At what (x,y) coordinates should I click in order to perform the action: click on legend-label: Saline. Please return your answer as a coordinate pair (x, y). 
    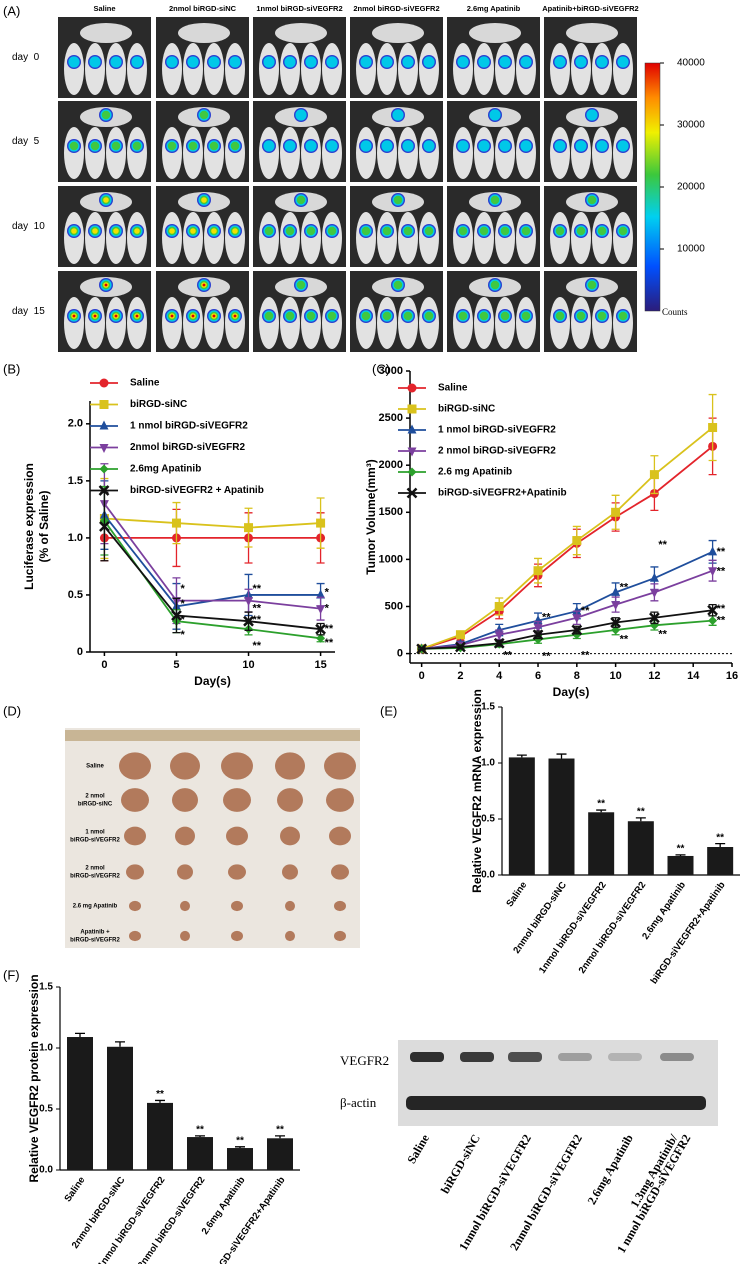
    Looking at the image, I should click on (453, 388).